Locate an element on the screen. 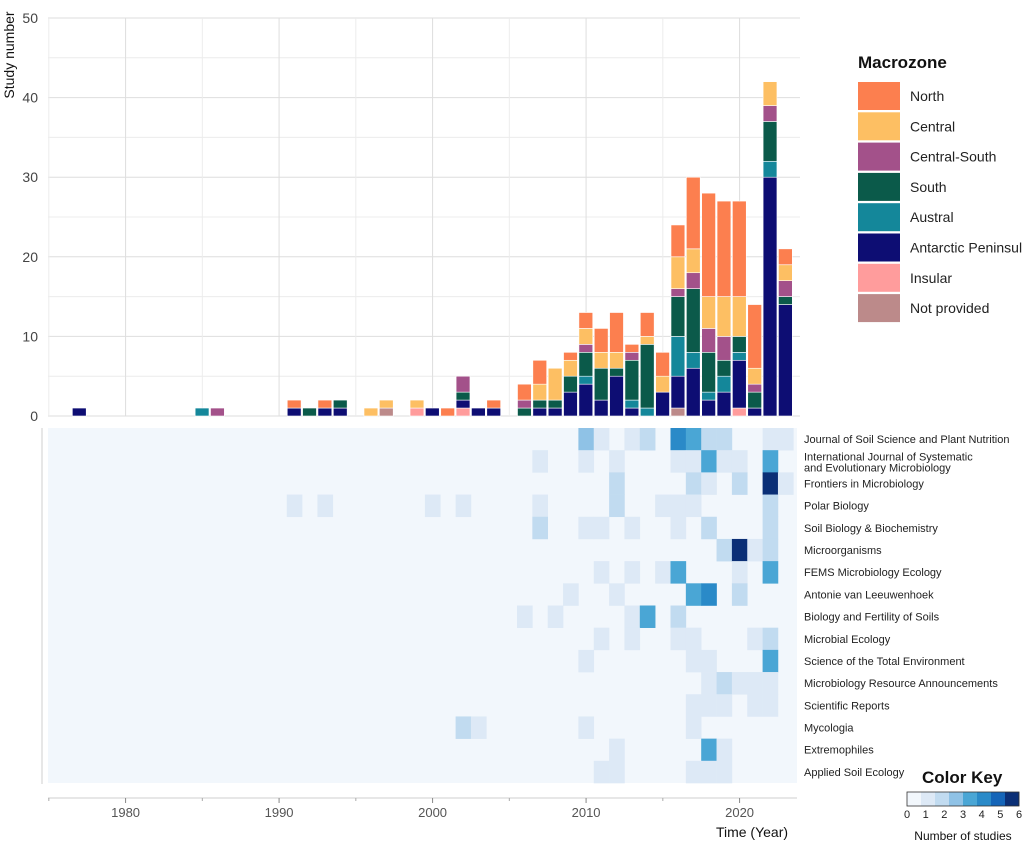 This screenshot has height=843, width=1022. journal-label: FEMS Microbiology Ecology is located at coordinates (873, 573).